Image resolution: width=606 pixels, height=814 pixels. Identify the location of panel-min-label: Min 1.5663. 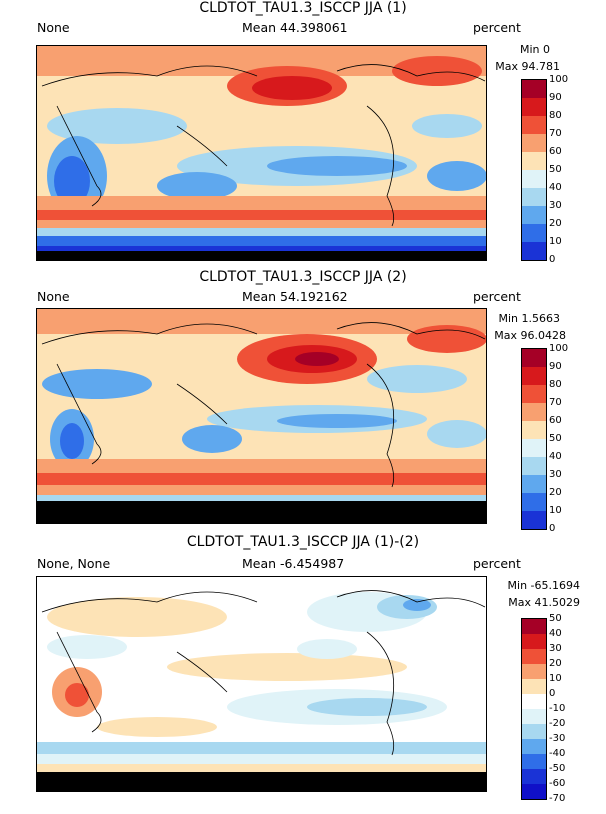
(529, 318).